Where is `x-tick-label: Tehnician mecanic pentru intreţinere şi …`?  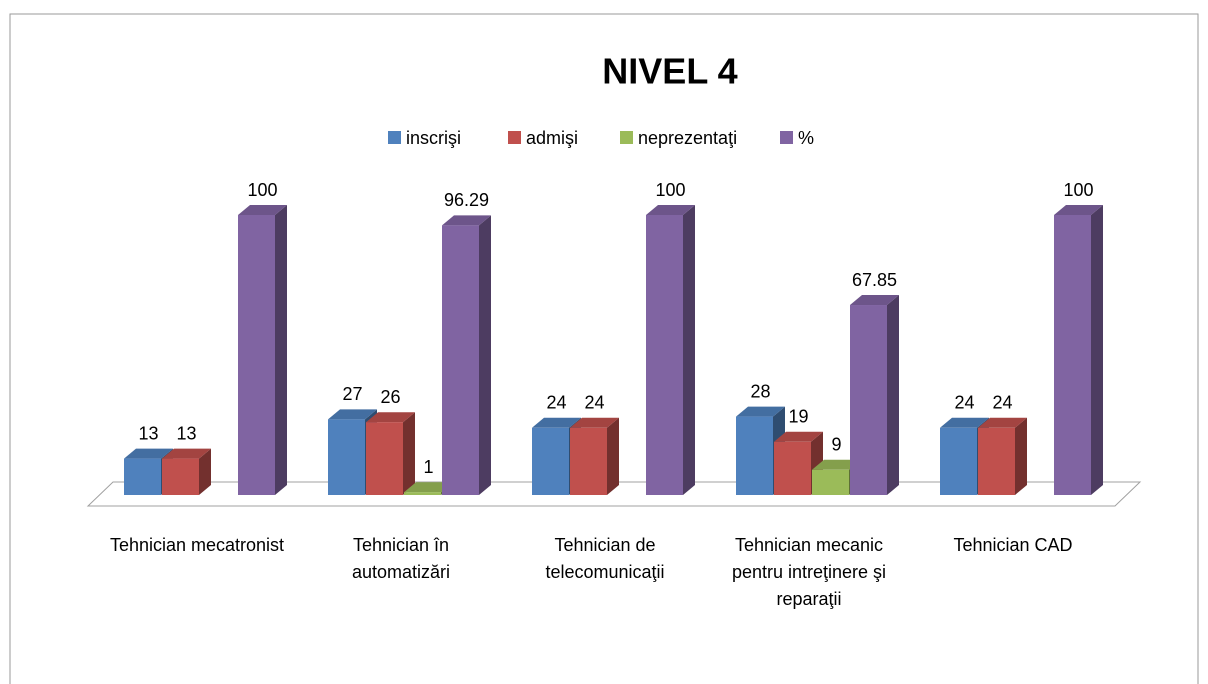
x-tick-label: Tehnician mecanic pentru intreţinere şi … is located at coordinates (809, 572).